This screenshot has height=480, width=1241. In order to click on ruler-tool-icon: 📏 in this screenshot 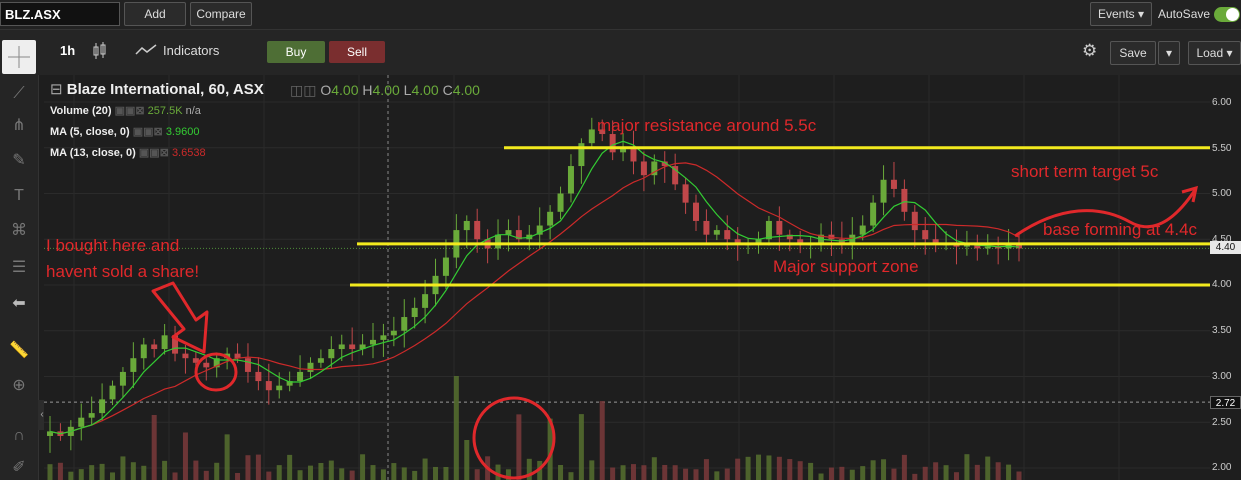, I will do `click(19, 350)`.